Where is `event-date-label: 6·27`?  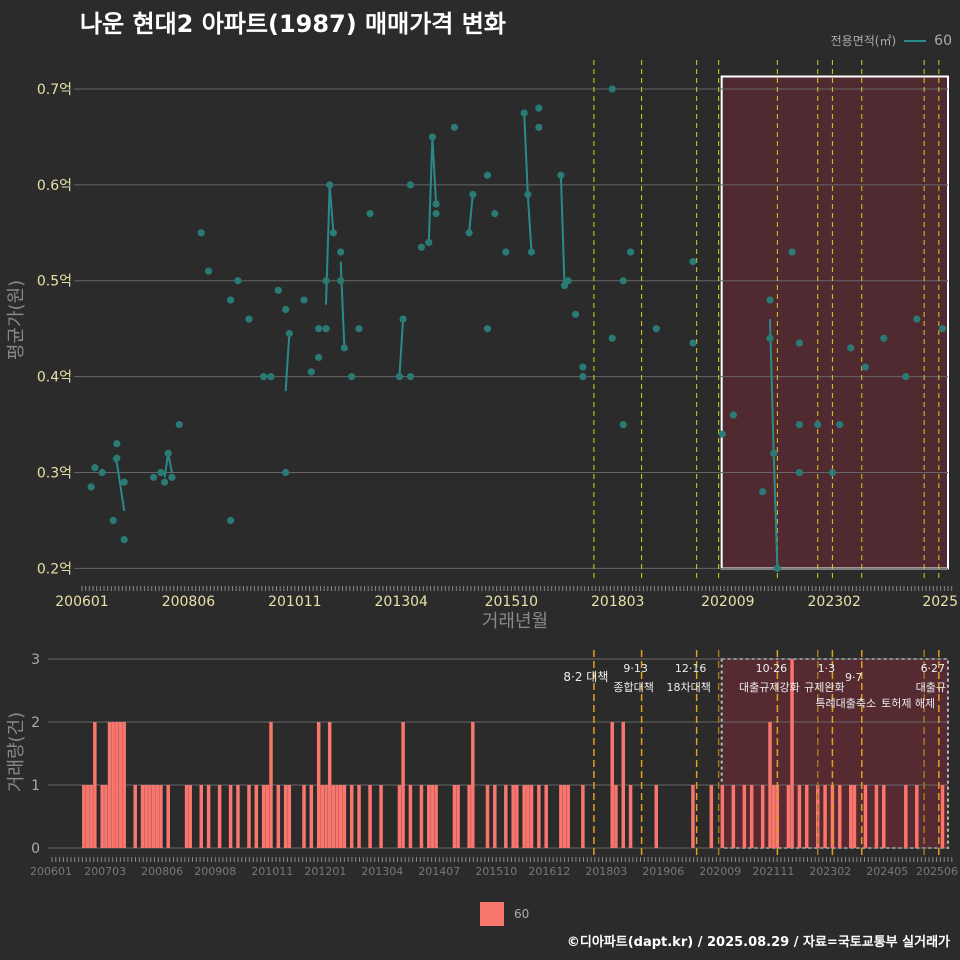
event-date-label: 6·27 is located at coordinates (933, 668).